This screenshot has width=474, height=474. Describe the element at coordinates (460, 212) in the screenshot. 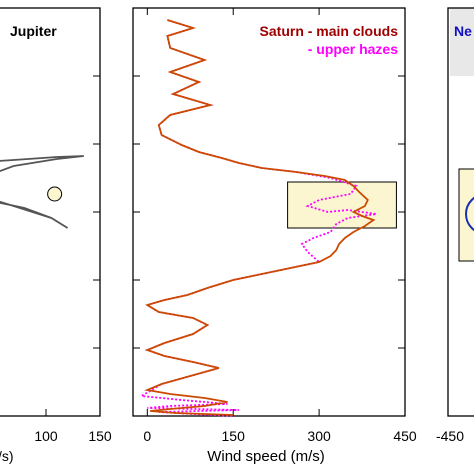

I see `neptune-plot-frame` at that location.